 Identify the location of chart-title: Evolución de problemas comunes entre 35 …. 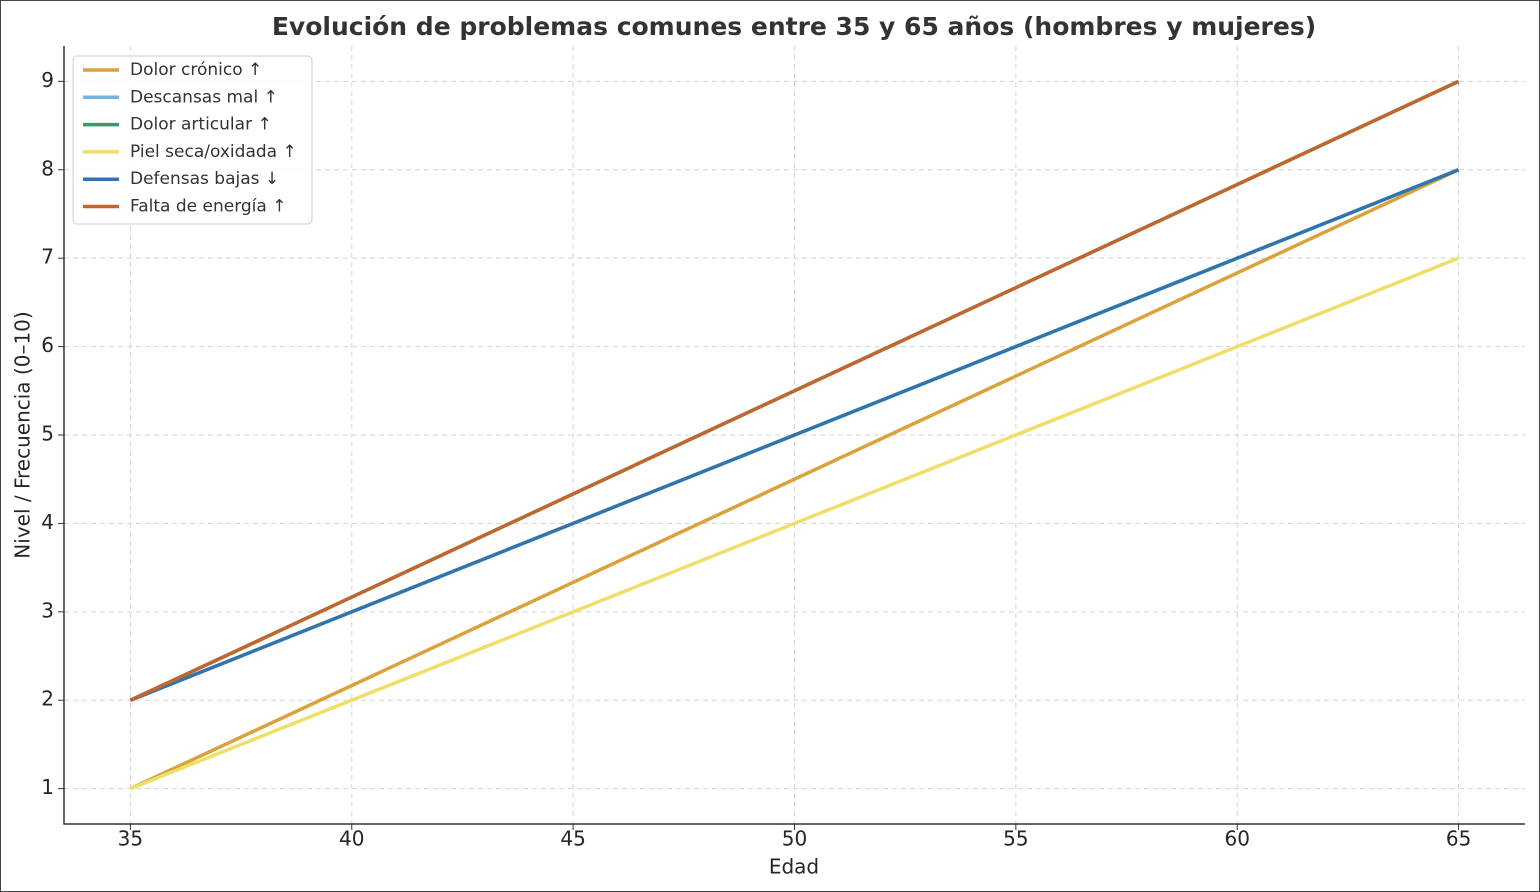
(794, 26).